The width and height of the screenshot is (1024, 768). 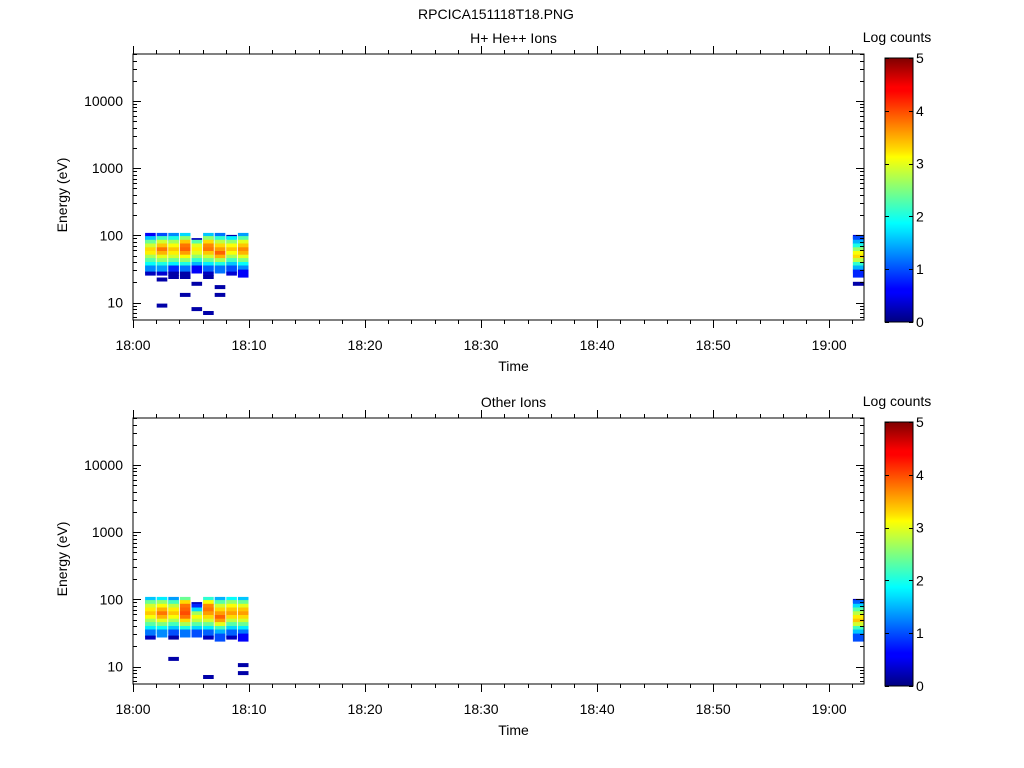 I want to click on panel-title: H+ He++ Ions, so click(x=513, y=38).